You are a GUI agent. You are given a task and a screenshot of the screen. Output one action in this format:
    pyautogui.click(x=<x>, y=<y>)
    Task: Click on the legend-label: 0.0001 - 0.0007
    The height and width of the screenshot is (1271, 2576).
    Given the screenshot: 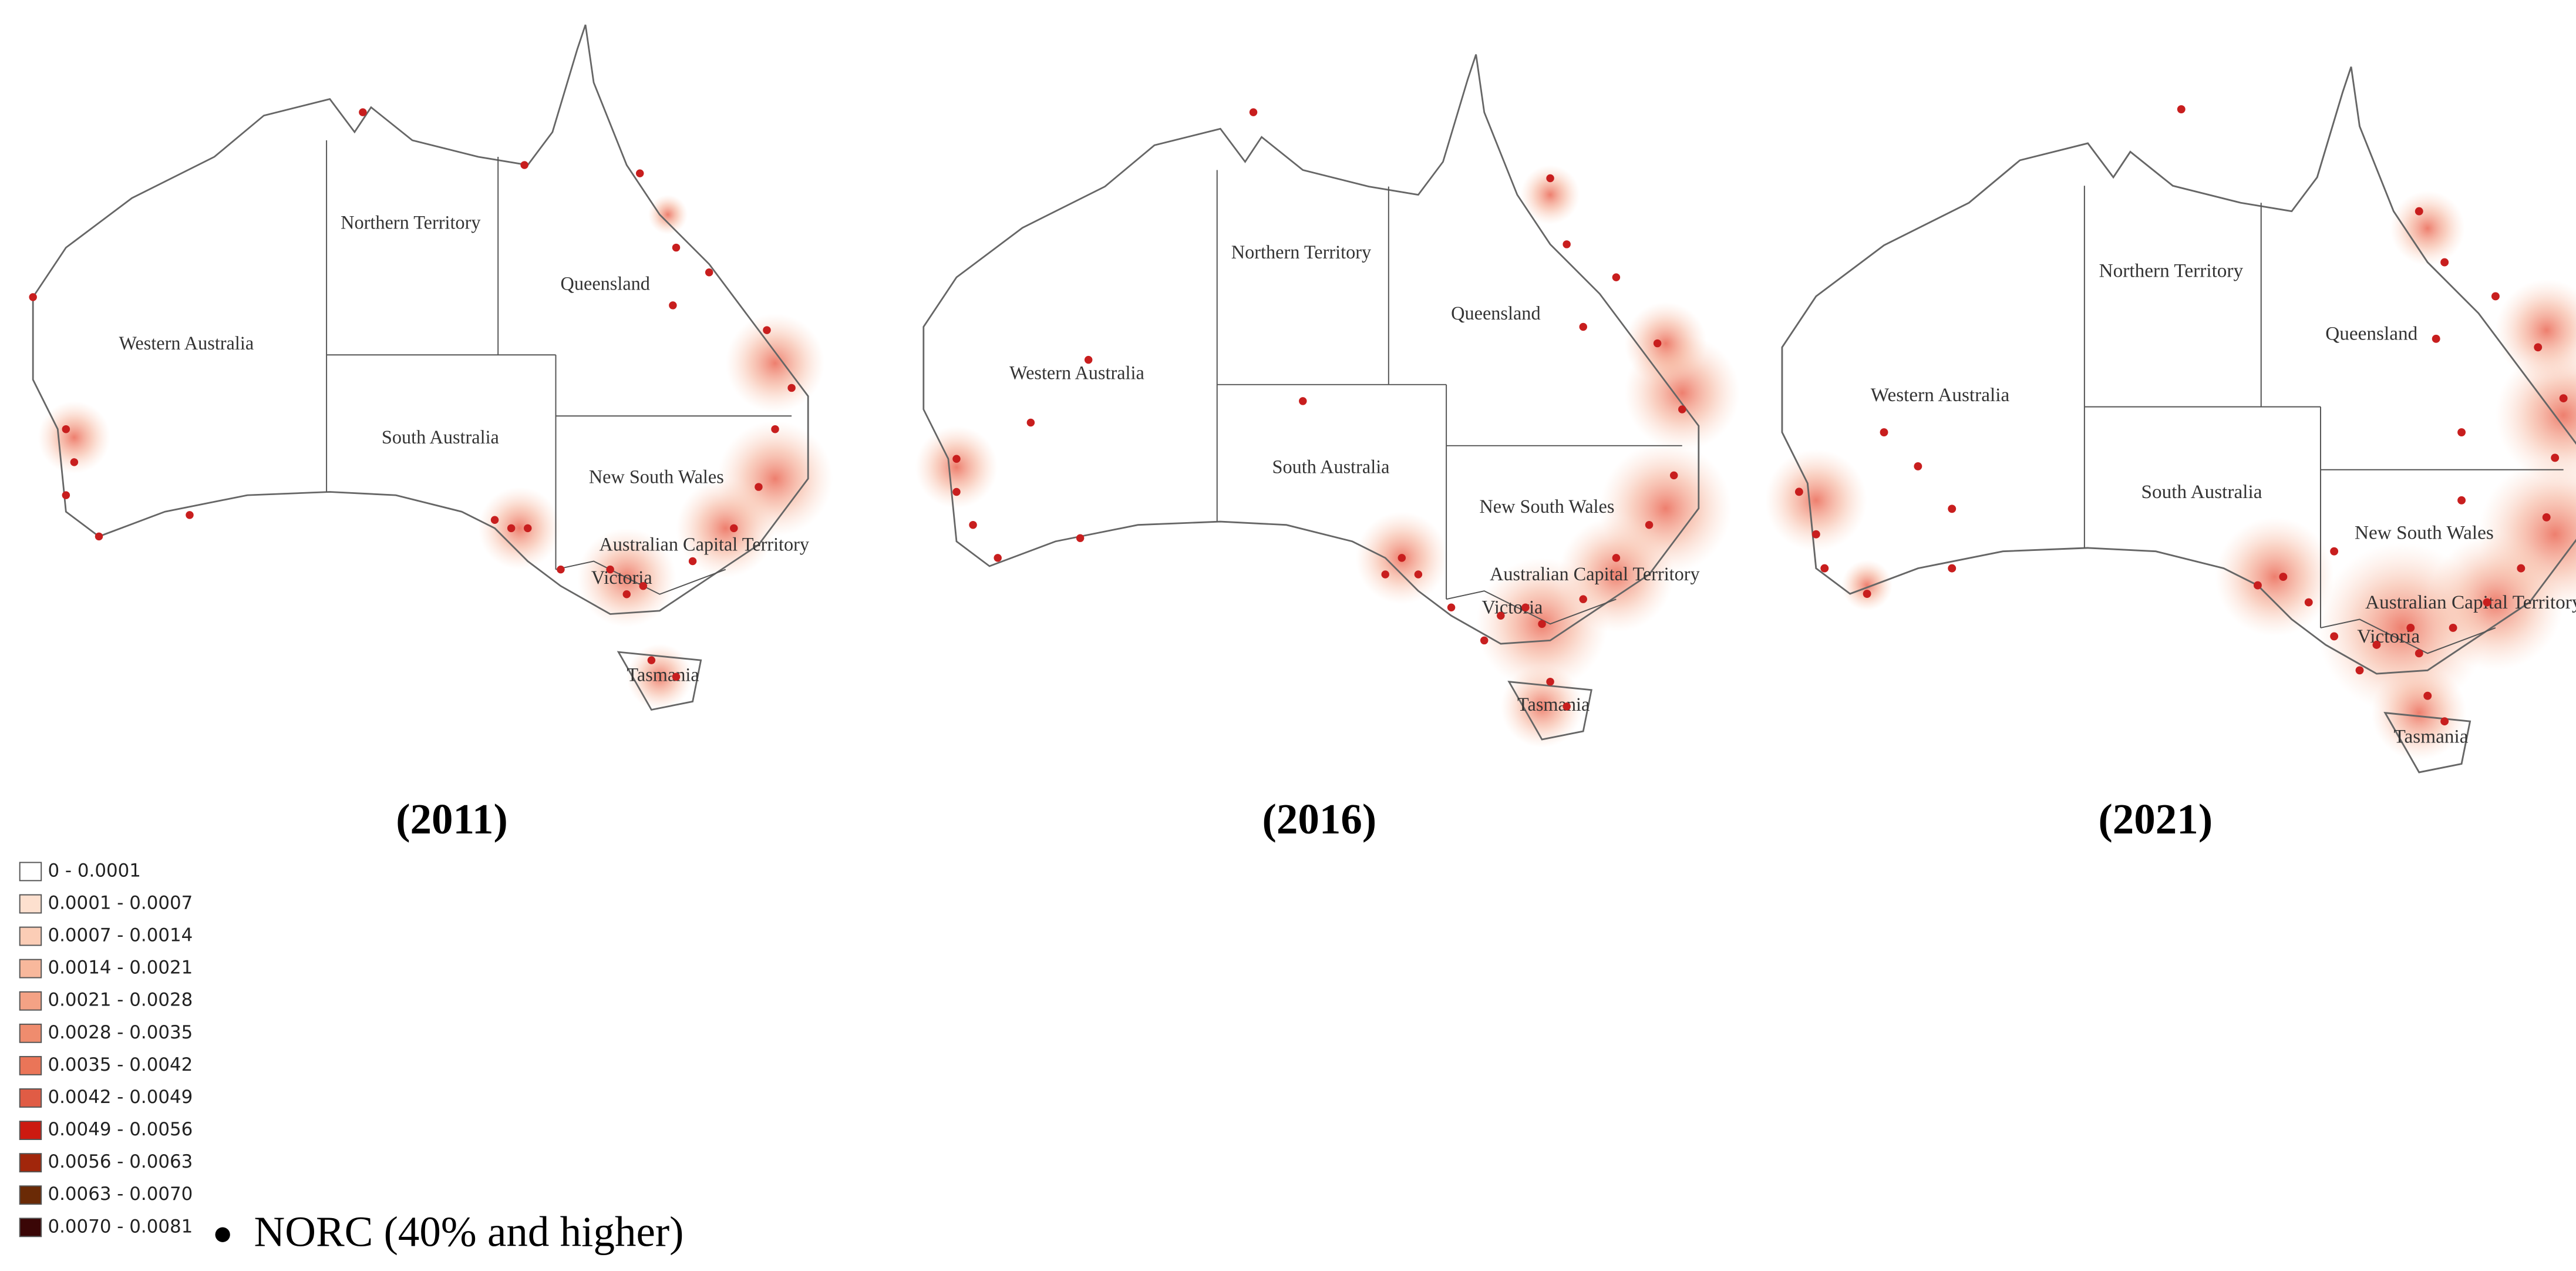 What is the action you would take?
    pyautogui.click(x=120, y=903)
    